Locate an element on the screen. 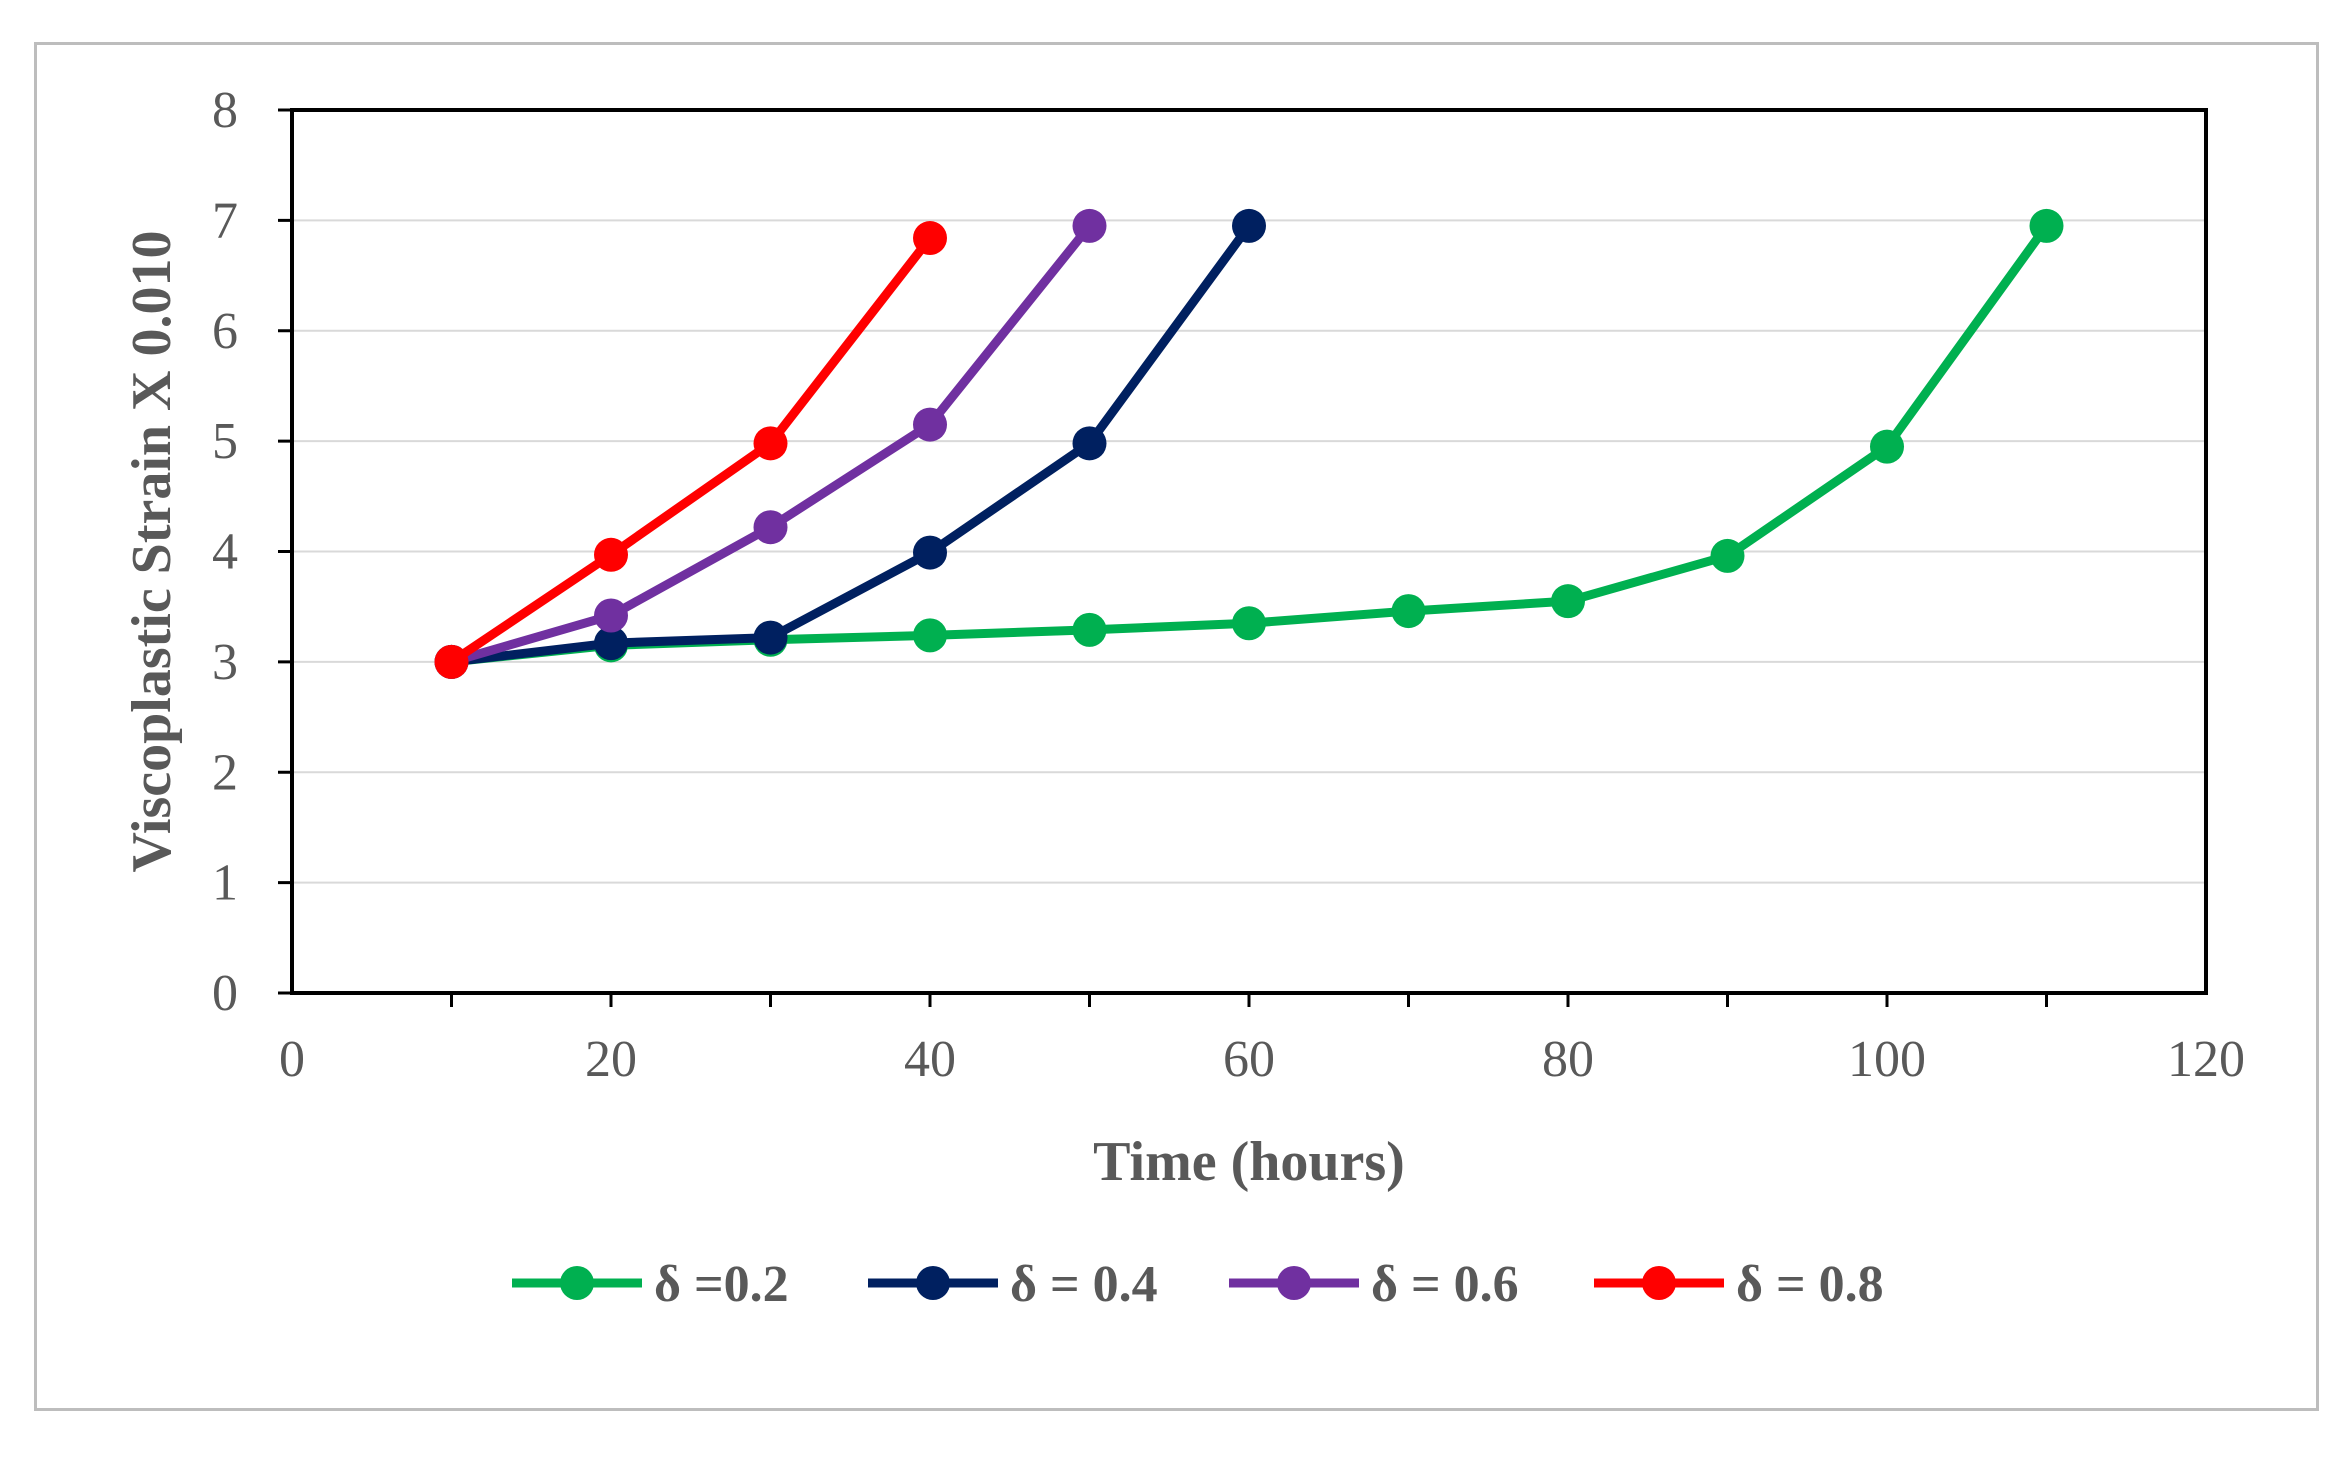 The height and width of the screenshot is (1457, 2347). legend-label: δ = 0.6 is located at coordinates (1445, 1284).